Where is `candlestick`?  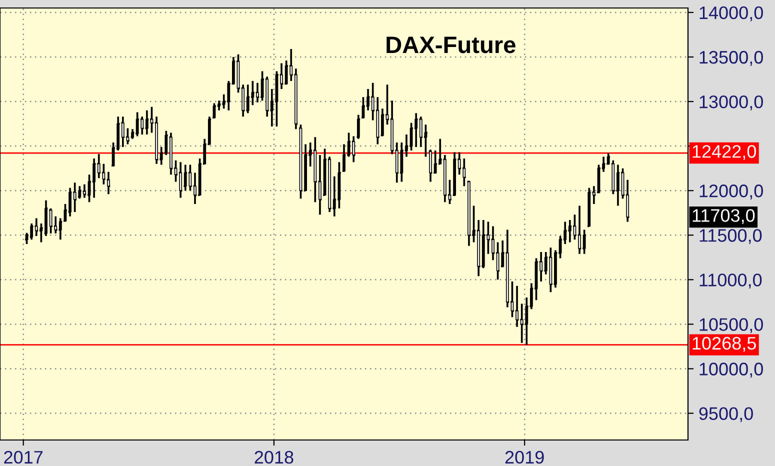
candlestick is located at coordinates (358, 127).